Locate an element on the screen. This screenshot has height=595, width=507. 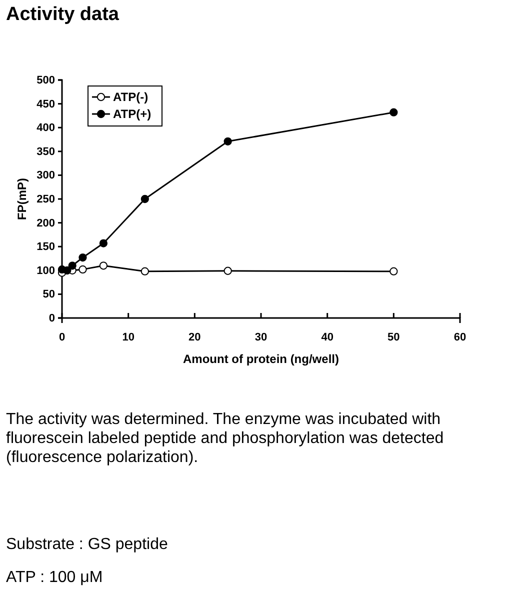
x-tick-label: 50 is located at coordinates (394, 337).